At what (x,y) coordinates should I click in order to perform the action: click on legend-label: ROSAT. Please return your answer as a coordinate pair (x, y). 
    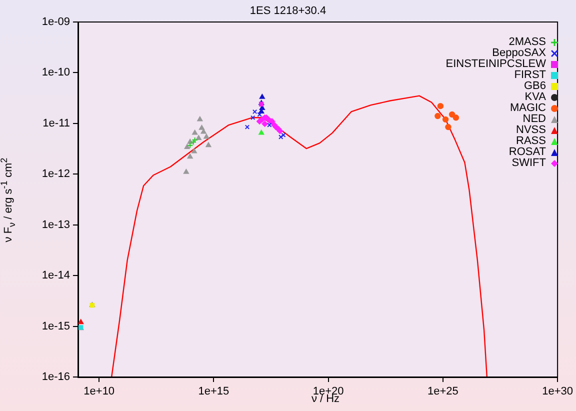
    Looking at the image, I should click on (527, 152).